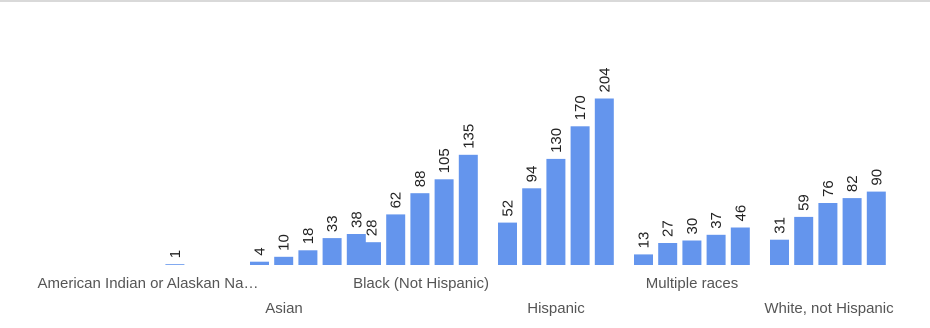 The image size is (930, 328). What do you see at coordinates (175, 254) in the screenshot?
I see `data-label: 1` at bounding box center [175, 254].